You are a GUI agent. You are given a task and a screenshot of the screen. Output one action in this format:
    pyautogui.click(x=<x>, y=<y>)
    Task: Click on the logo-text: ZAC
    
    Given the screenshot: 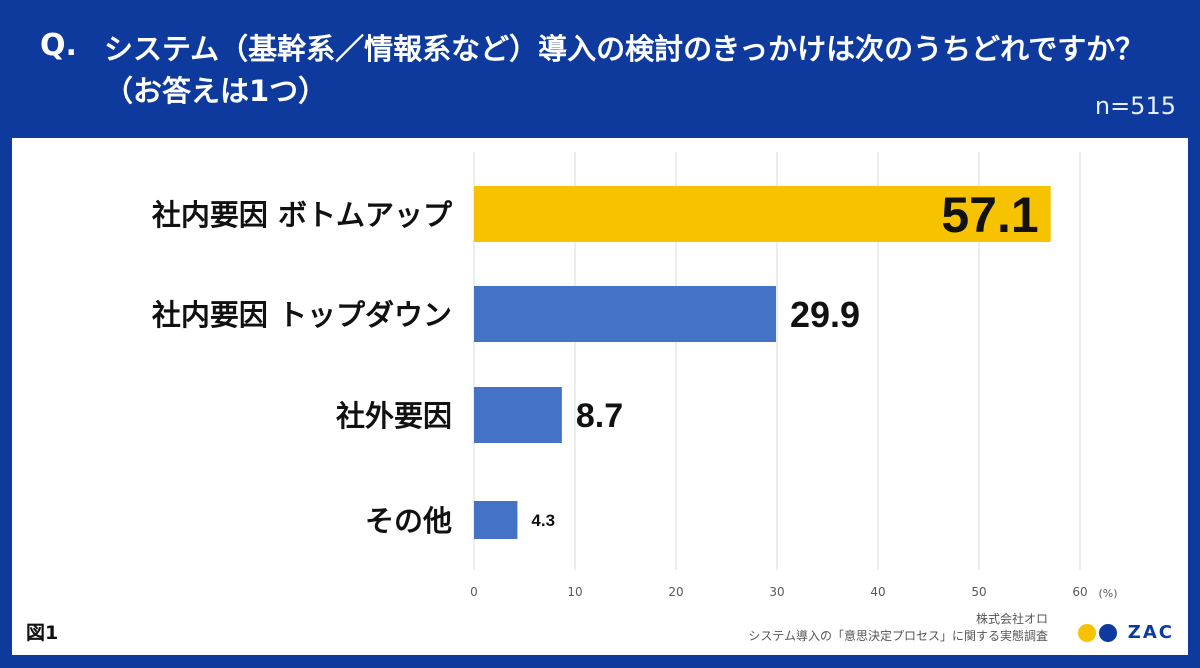 What is the action you would take?
    pyautogui.click(x=1150, y=632)
    